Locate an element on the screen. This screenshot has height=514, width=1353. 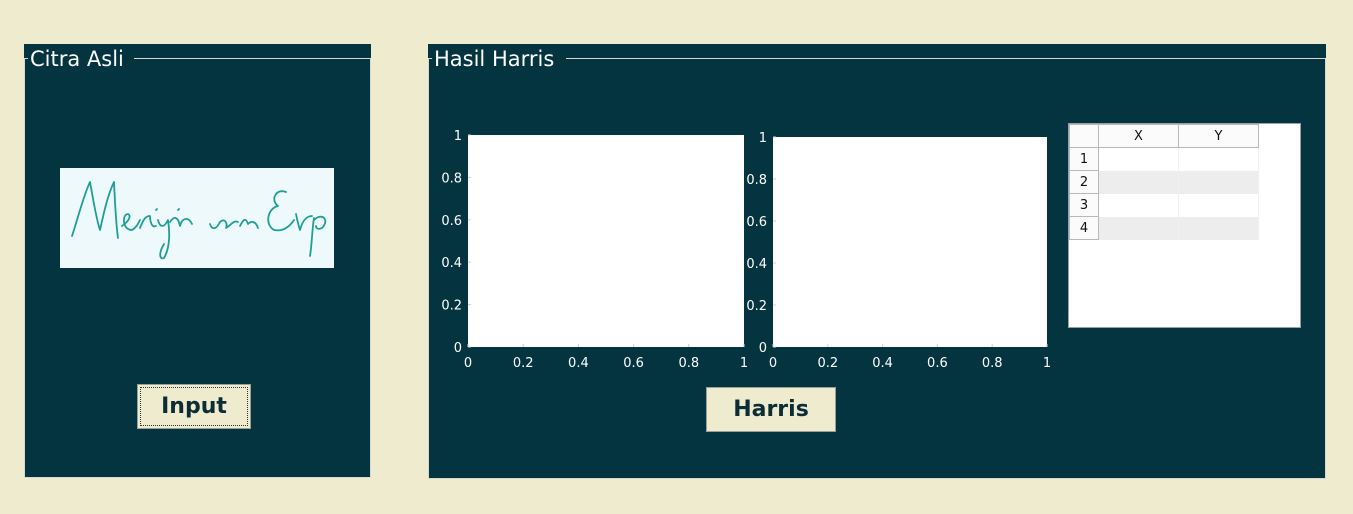
coordinates-table-grid: X Y 1 2 3 is located at coordinates (1164, 182).